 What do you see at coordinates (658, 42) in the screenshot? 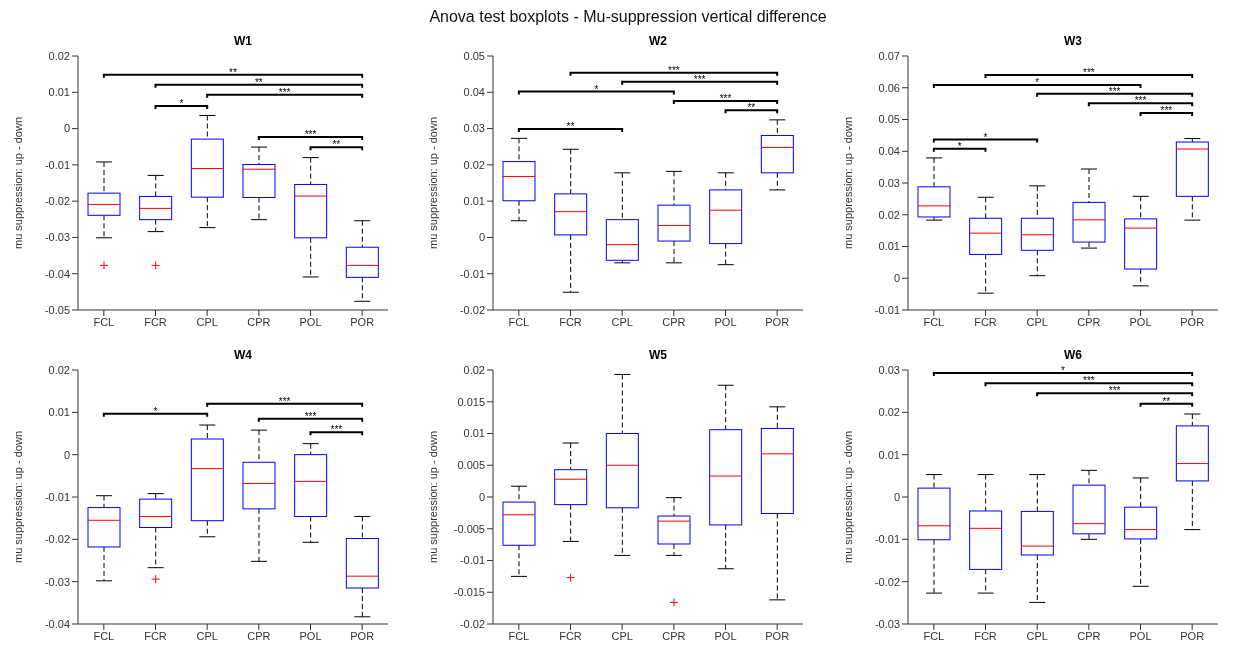
I see `chart-title: W2` at bounding box center [658, 42].